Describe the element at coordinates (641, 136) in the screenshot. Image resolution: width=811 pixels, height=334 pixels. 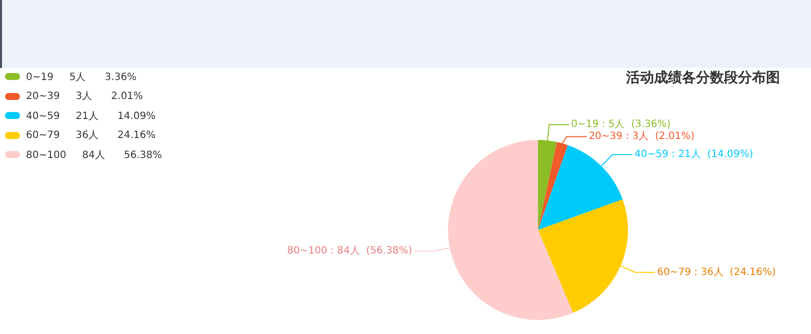
I see `text: 20~39 : 3人 (2.01%)` at that location.